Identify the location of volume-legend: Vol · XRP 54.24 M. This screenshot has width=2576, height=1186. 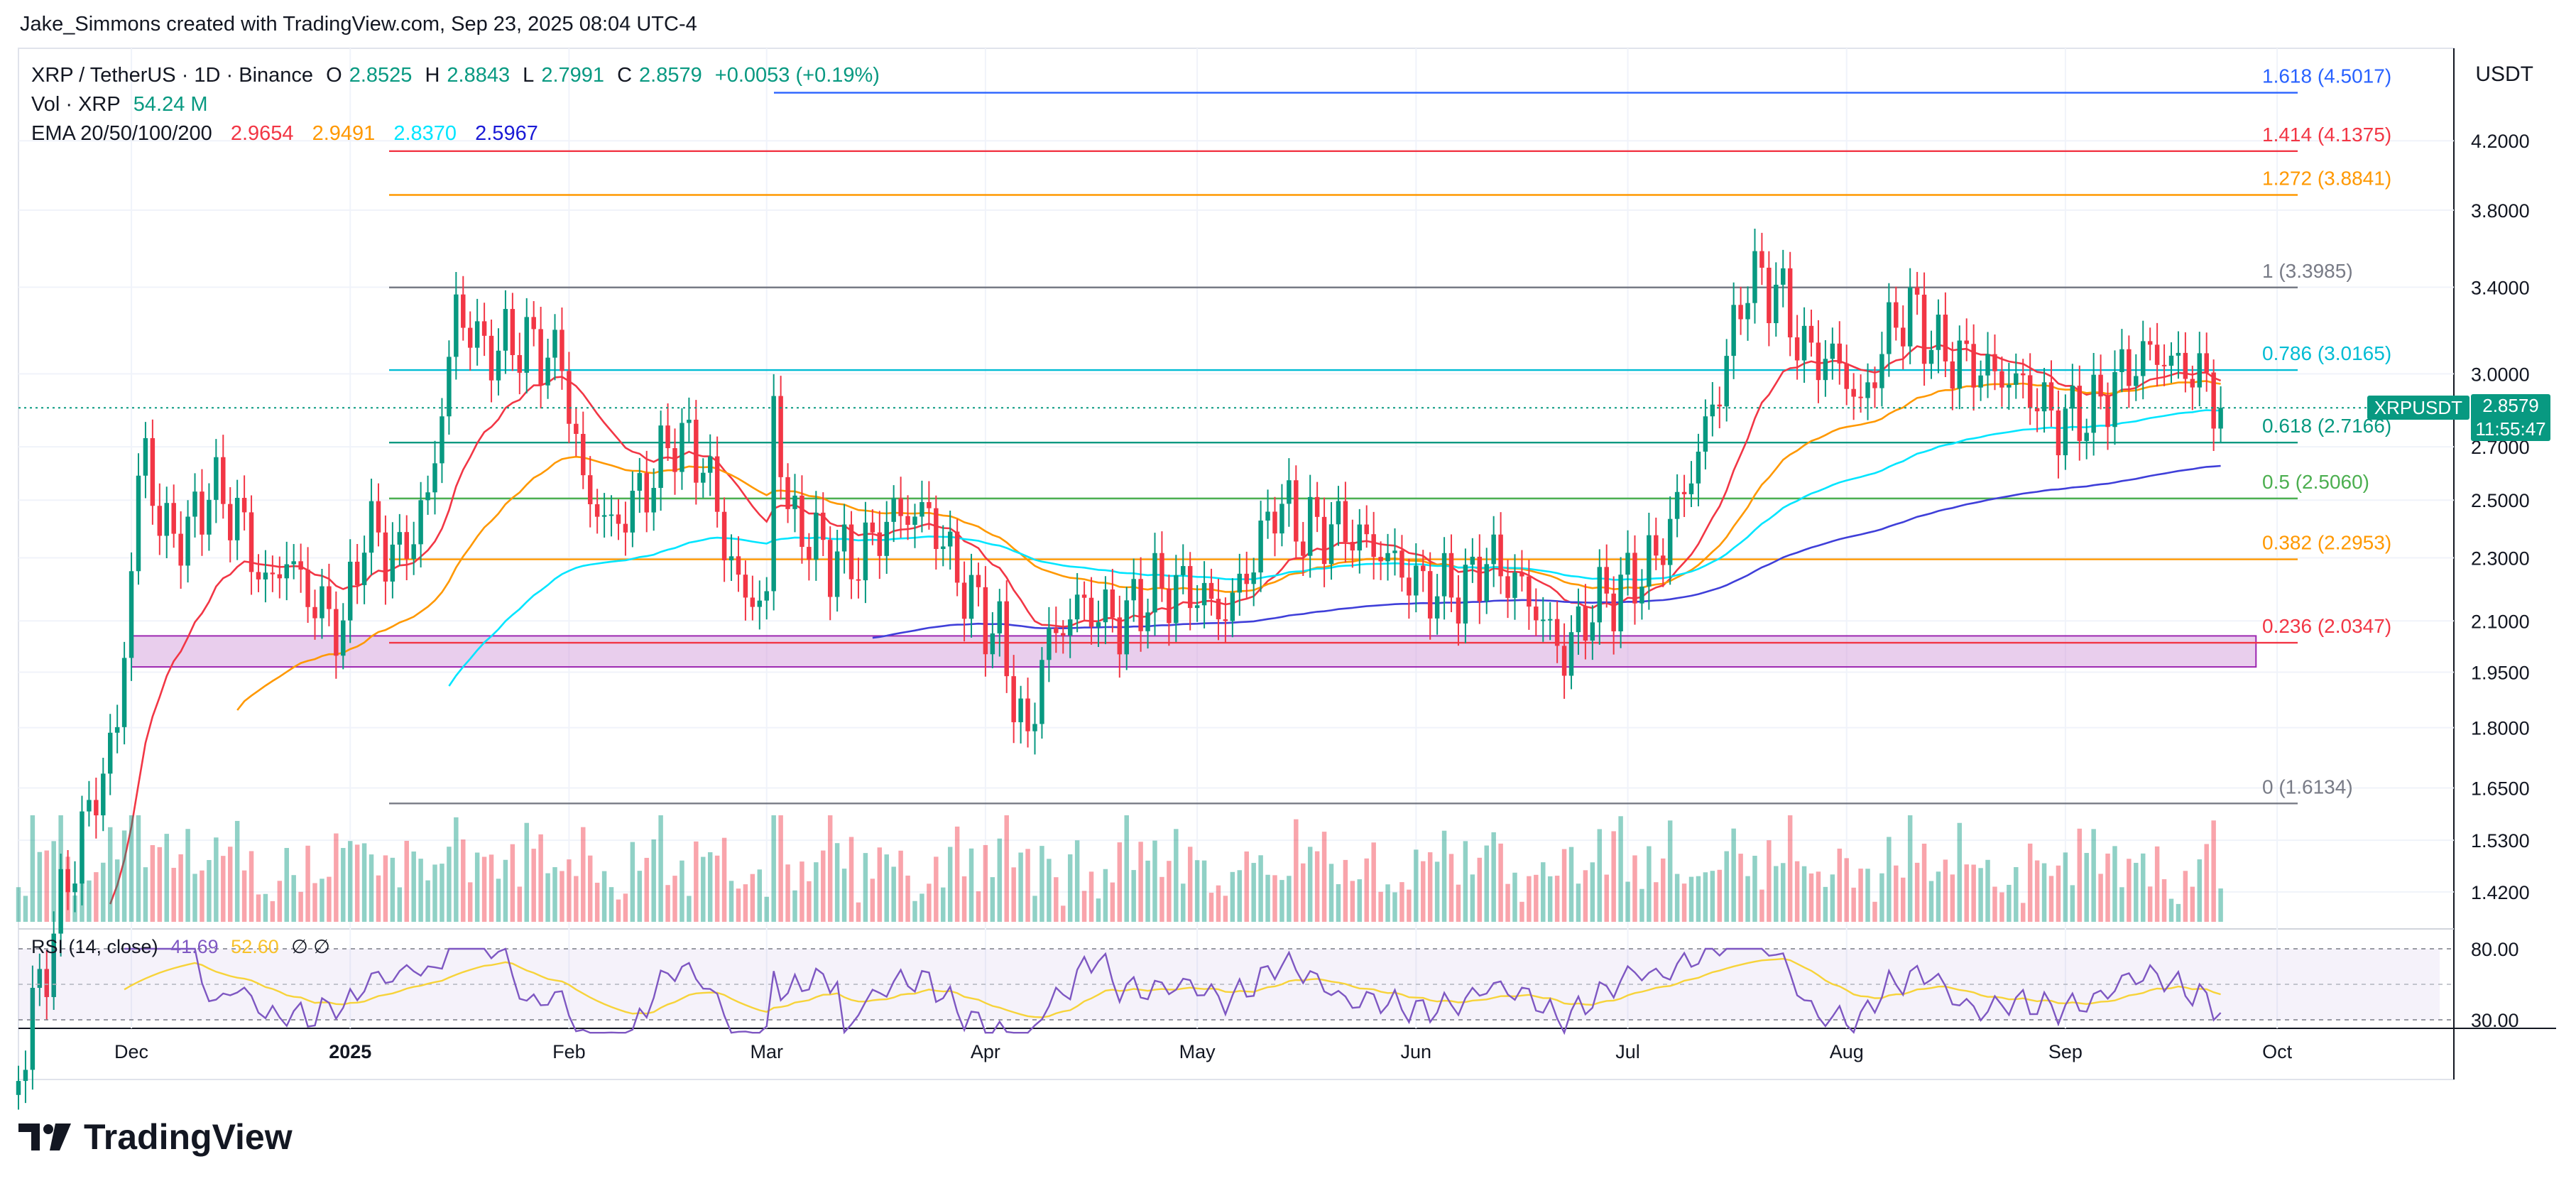
(123, 104).